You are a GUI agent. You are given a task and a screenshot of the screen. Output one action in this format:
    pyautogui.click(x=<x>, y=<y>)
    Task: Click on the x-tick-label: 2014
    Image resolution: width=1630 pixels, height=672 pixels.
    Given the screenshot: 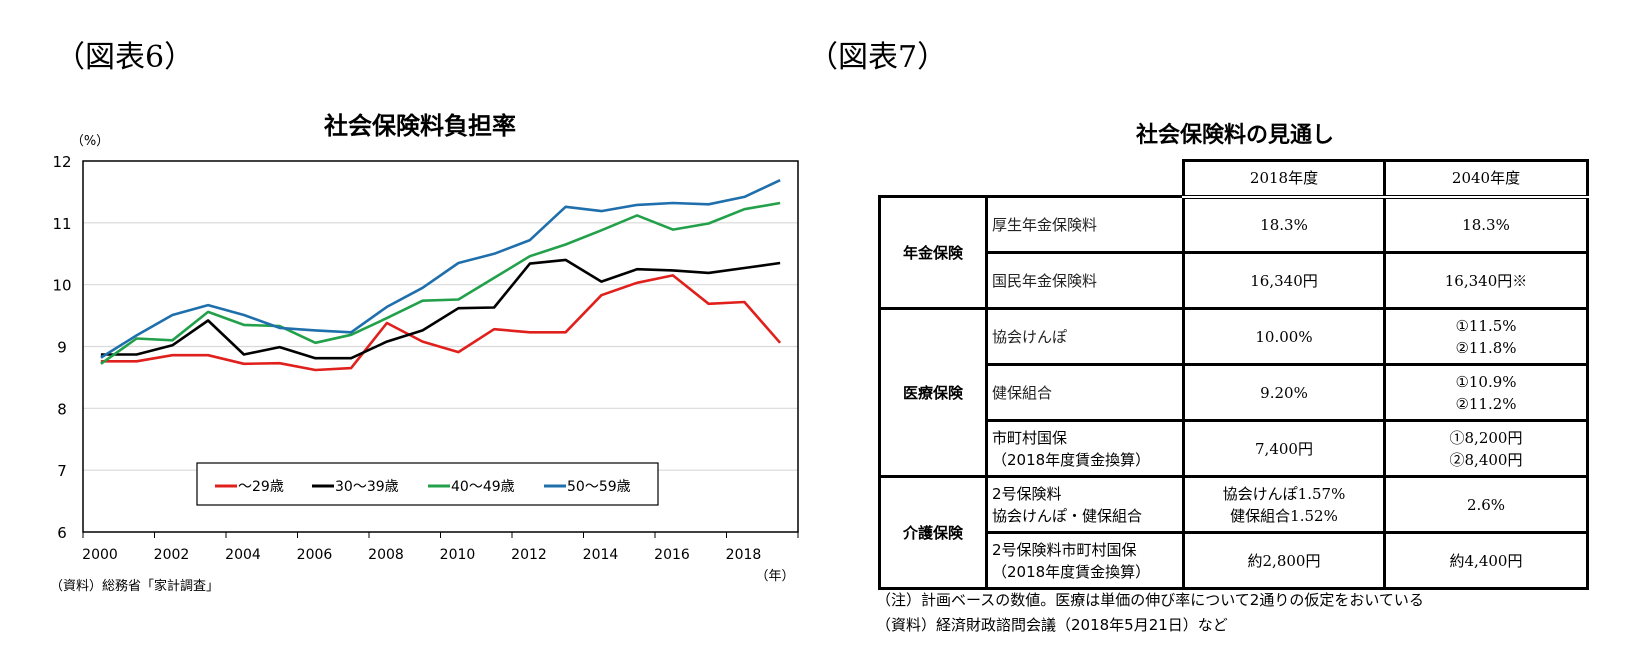 What is the action you would take?
    pyautogui.click(x=601, y=555)
    